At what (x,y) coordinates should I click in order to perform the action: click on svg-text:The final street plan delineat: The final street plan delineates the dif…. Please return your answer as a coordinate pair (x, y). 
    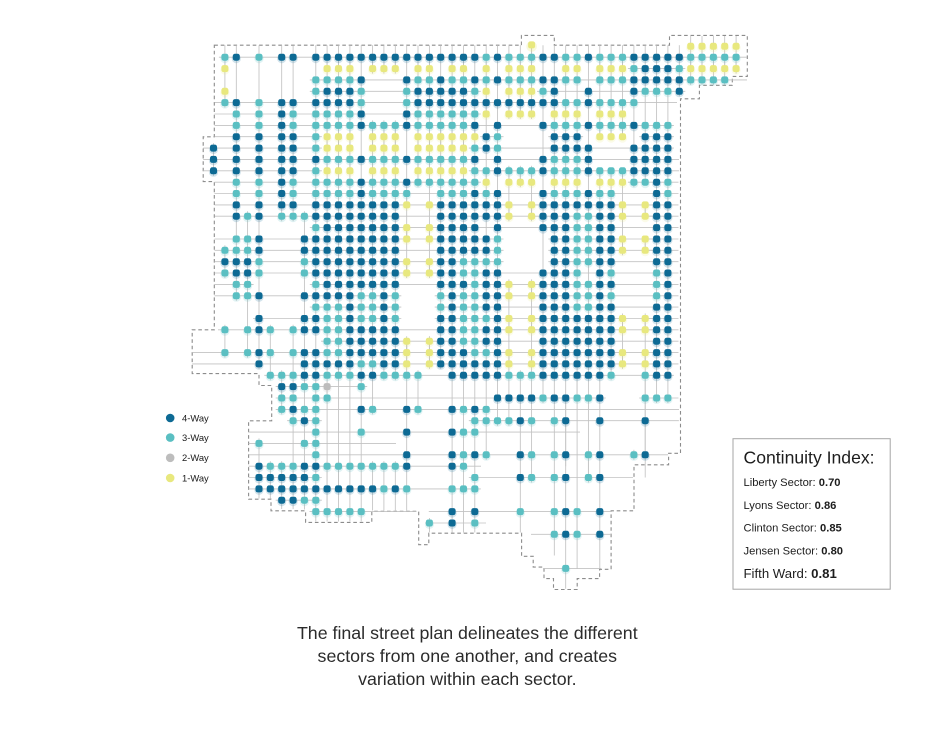
    Looking at the image, I should click on (467, 633).